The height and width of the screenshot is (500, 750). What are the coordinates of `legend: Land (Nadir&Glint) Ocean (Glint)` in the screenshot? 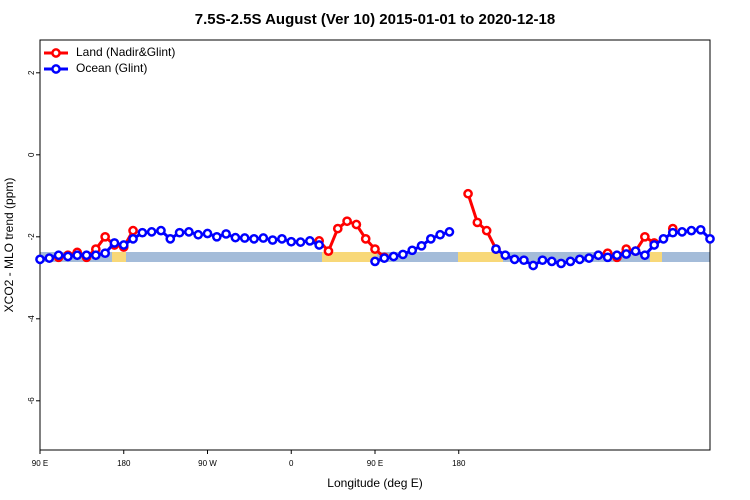 It's located at (109, 60).